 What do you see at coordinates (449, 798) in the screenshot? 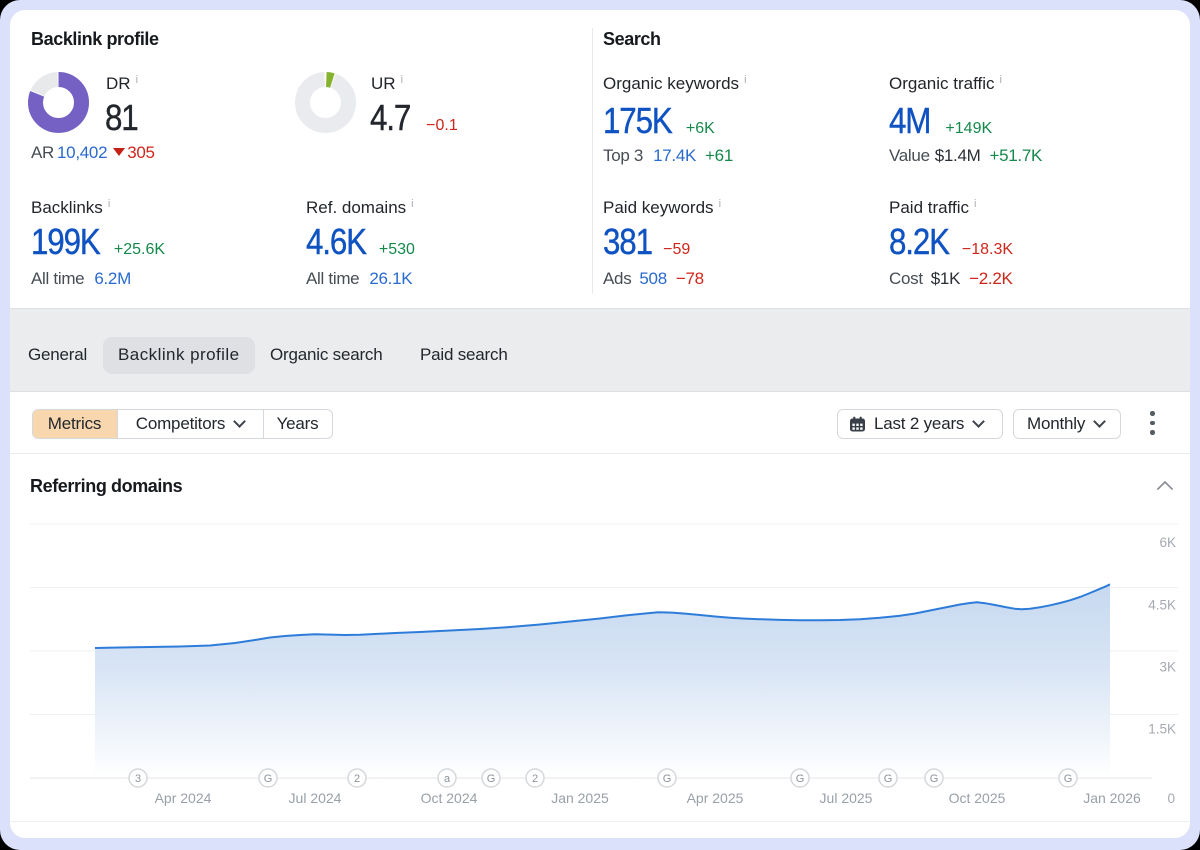
I see `svg-text: Oct 2024` at bounding box center [449, 798].